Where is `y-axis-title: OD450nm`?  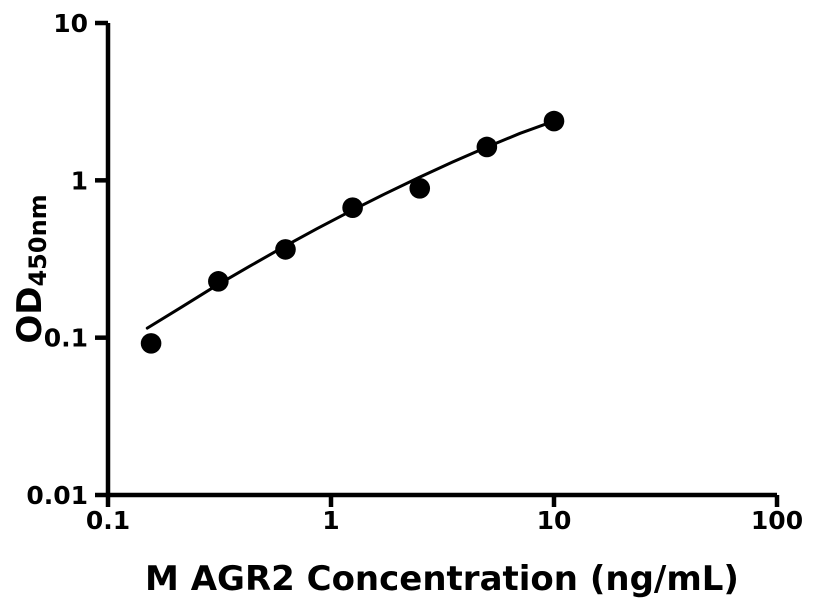
y-axis-title: OD450nm is located at coordinates (31, 268).